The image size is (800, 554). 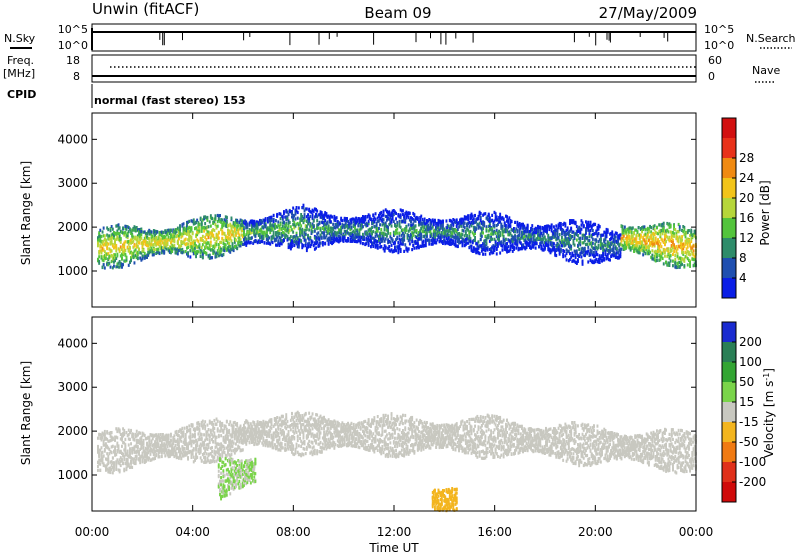 I want to click on freq-label-line2: [MHz], so click(x=19, y=73).